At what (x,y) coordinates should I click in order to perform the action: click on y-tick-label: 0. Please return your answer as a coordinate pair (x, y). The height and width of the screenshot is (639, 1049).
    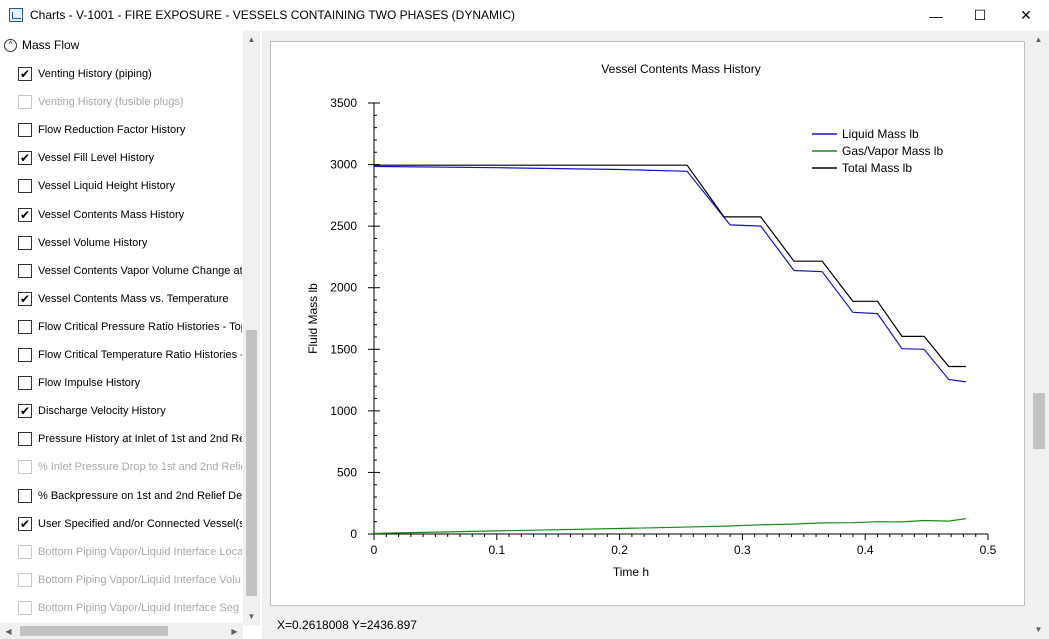
    Looking at the image, I should click on (353, 534).